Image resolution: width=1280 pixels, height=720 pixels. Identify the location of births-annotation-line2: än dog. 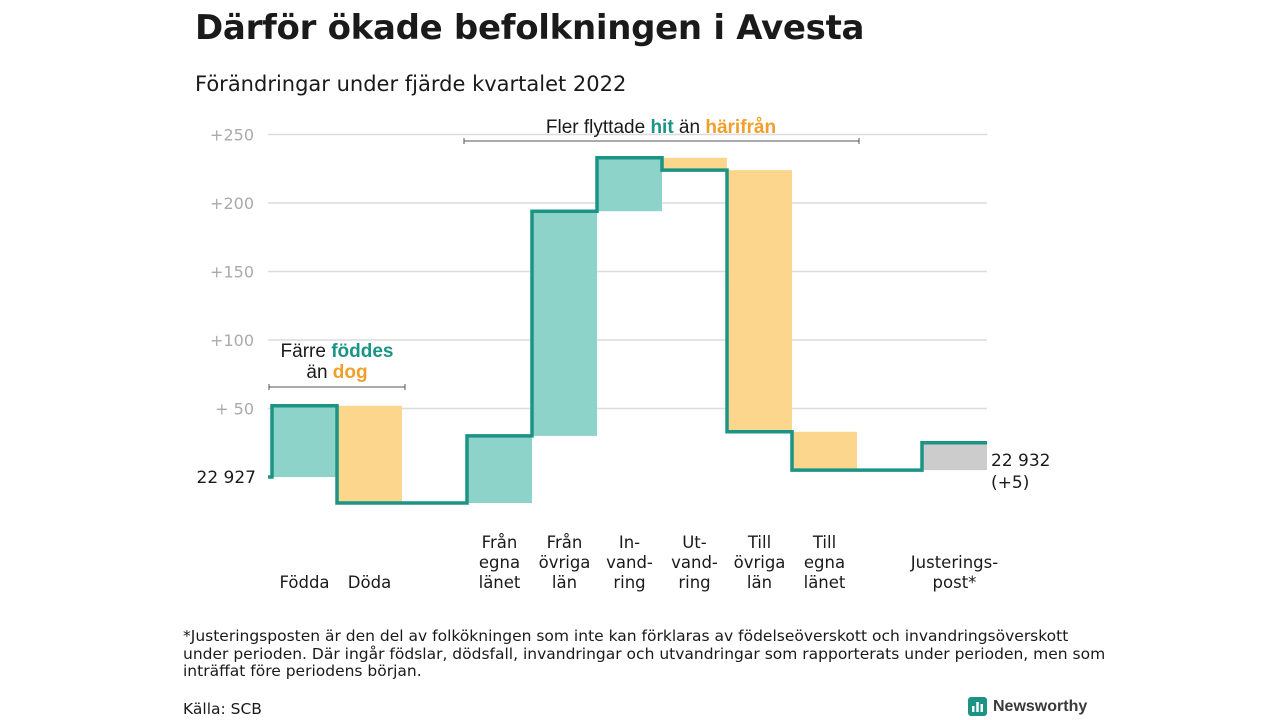
(336, 372).